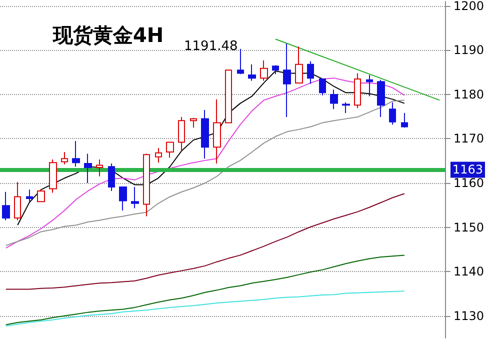  Describe the element at coordinates (468, 139) in the screenshot. I see `y-tick-label: 1170` at that location.